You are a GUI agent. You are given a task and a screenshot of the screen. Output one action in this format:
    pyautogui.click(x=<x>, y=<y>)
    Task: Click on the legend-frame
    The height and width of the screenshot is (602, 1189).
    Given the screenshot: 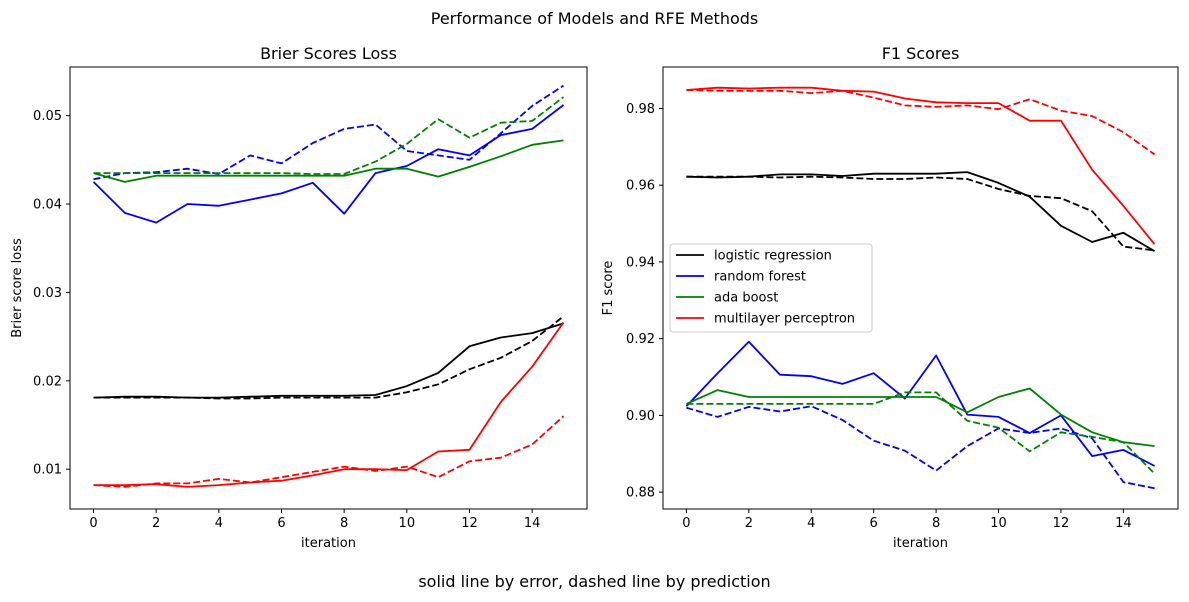 What is the action you would take?
    pyautogui.click(x=771, y=288)
    